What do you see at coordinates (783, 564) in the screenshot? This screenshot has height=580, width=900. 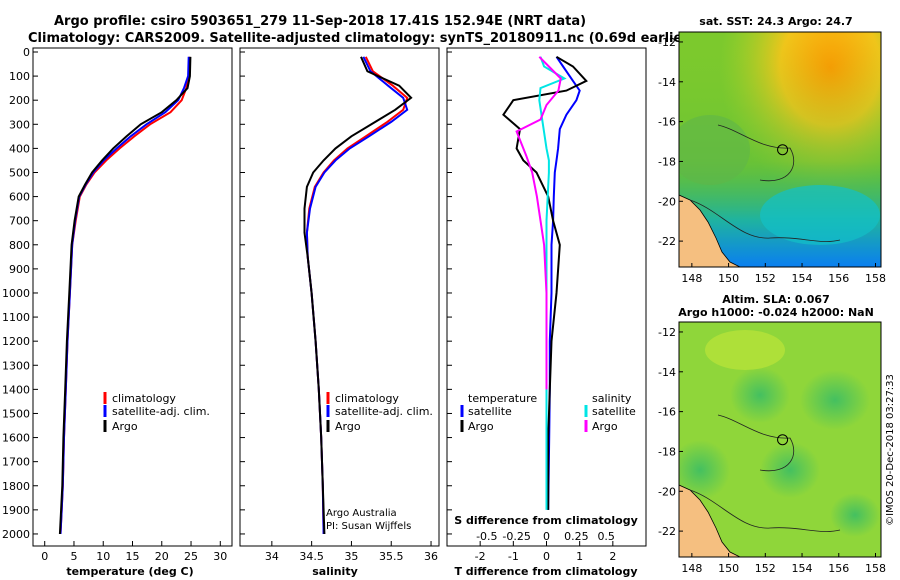 I see `sla-lon-axis: 148 150 152 154 156 158` at bounding box center [783, 564].